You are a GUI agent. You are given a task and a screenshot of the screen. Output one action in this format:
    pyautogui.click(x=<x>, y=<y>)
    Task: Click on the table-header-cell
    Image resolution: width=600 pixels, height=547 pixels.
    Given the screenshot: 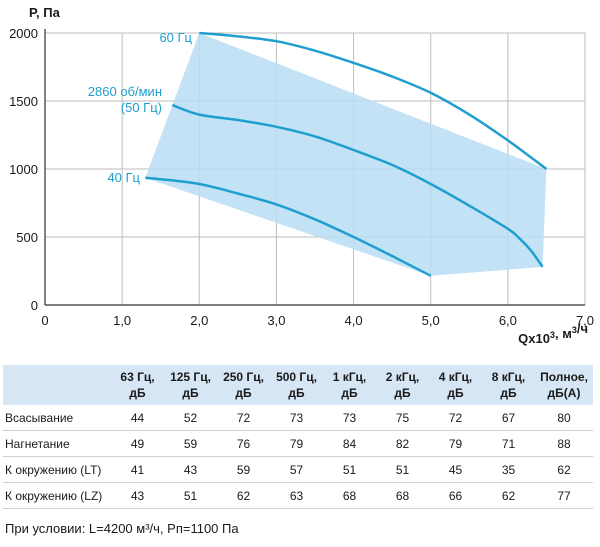 What is the action you would take?
    pyautogui.click(x=57, y=385)
    